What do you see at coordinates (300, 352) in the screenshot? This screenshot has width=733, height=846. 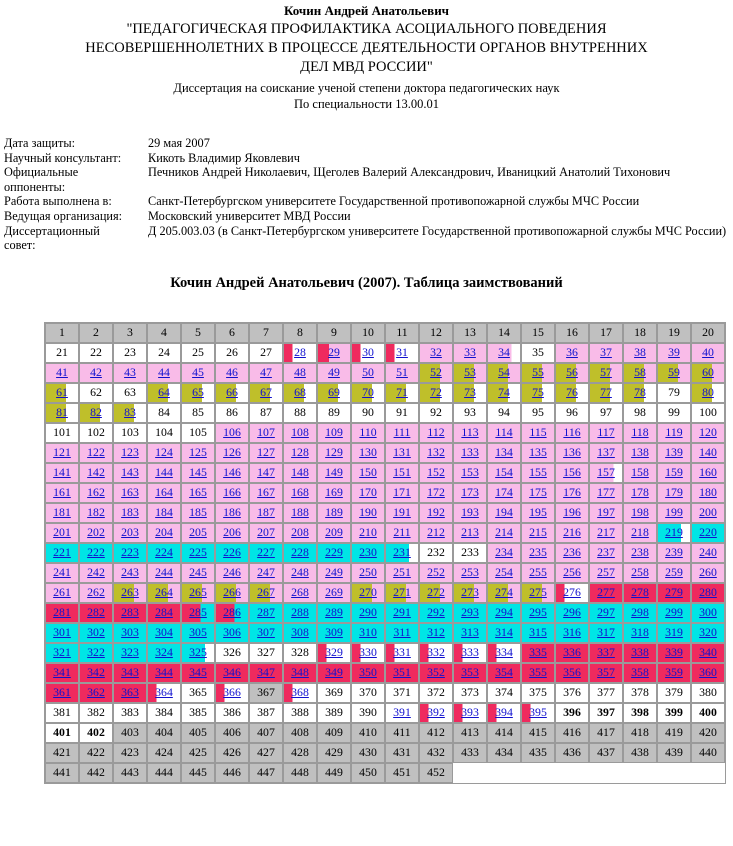 I see `page-link: 28` at bounding box center [300, 352].